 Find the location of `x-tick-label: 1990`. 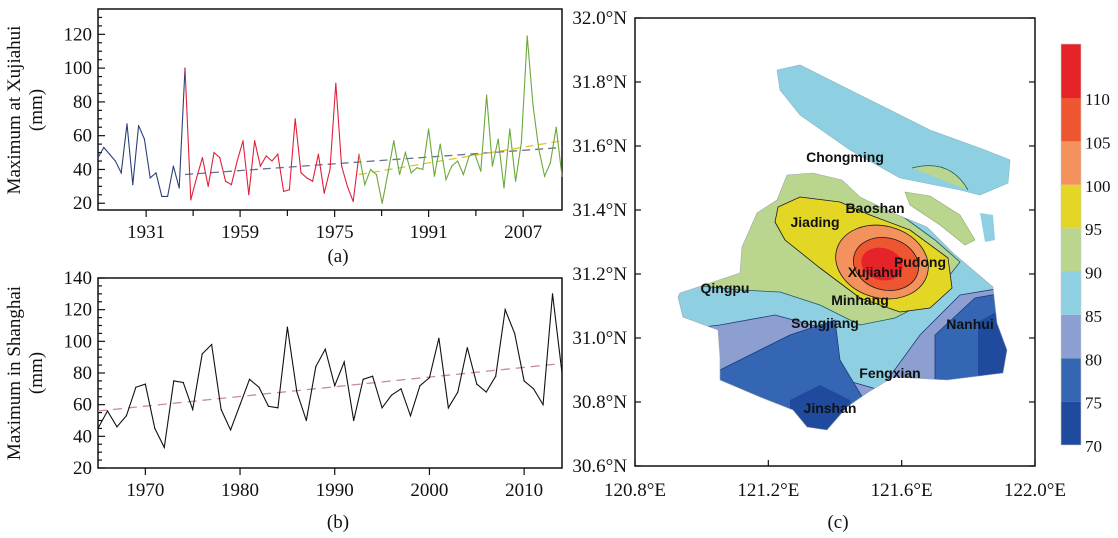

x-tick-label: 1990 is located at coordinates (335, 490).